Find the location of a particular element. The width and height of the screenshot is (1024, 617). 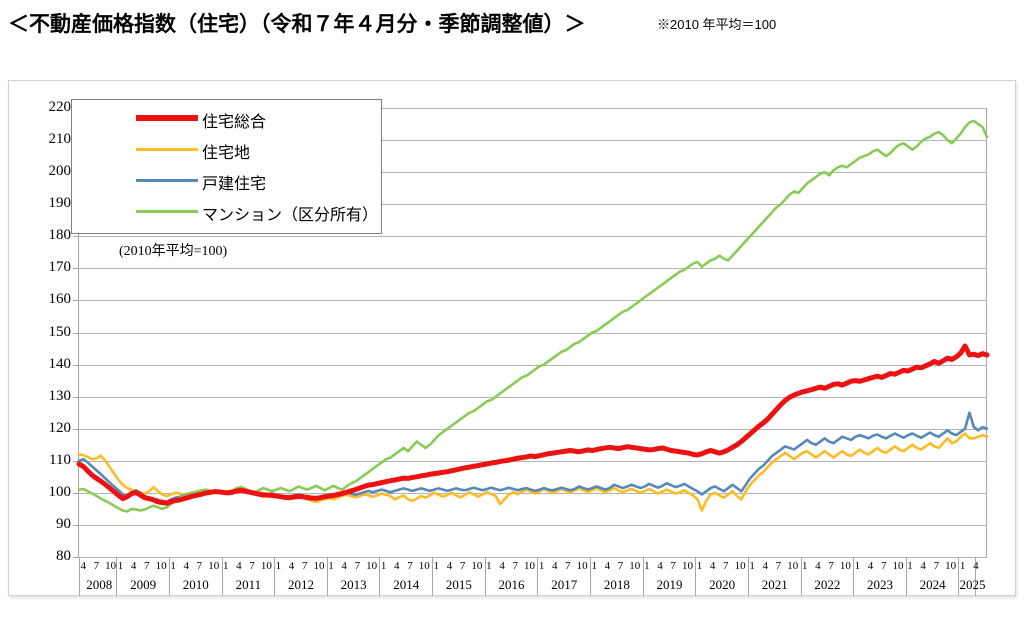

x-axis-year-cell: 1 4 7 10 2023 is located at coordinates (879, 577).